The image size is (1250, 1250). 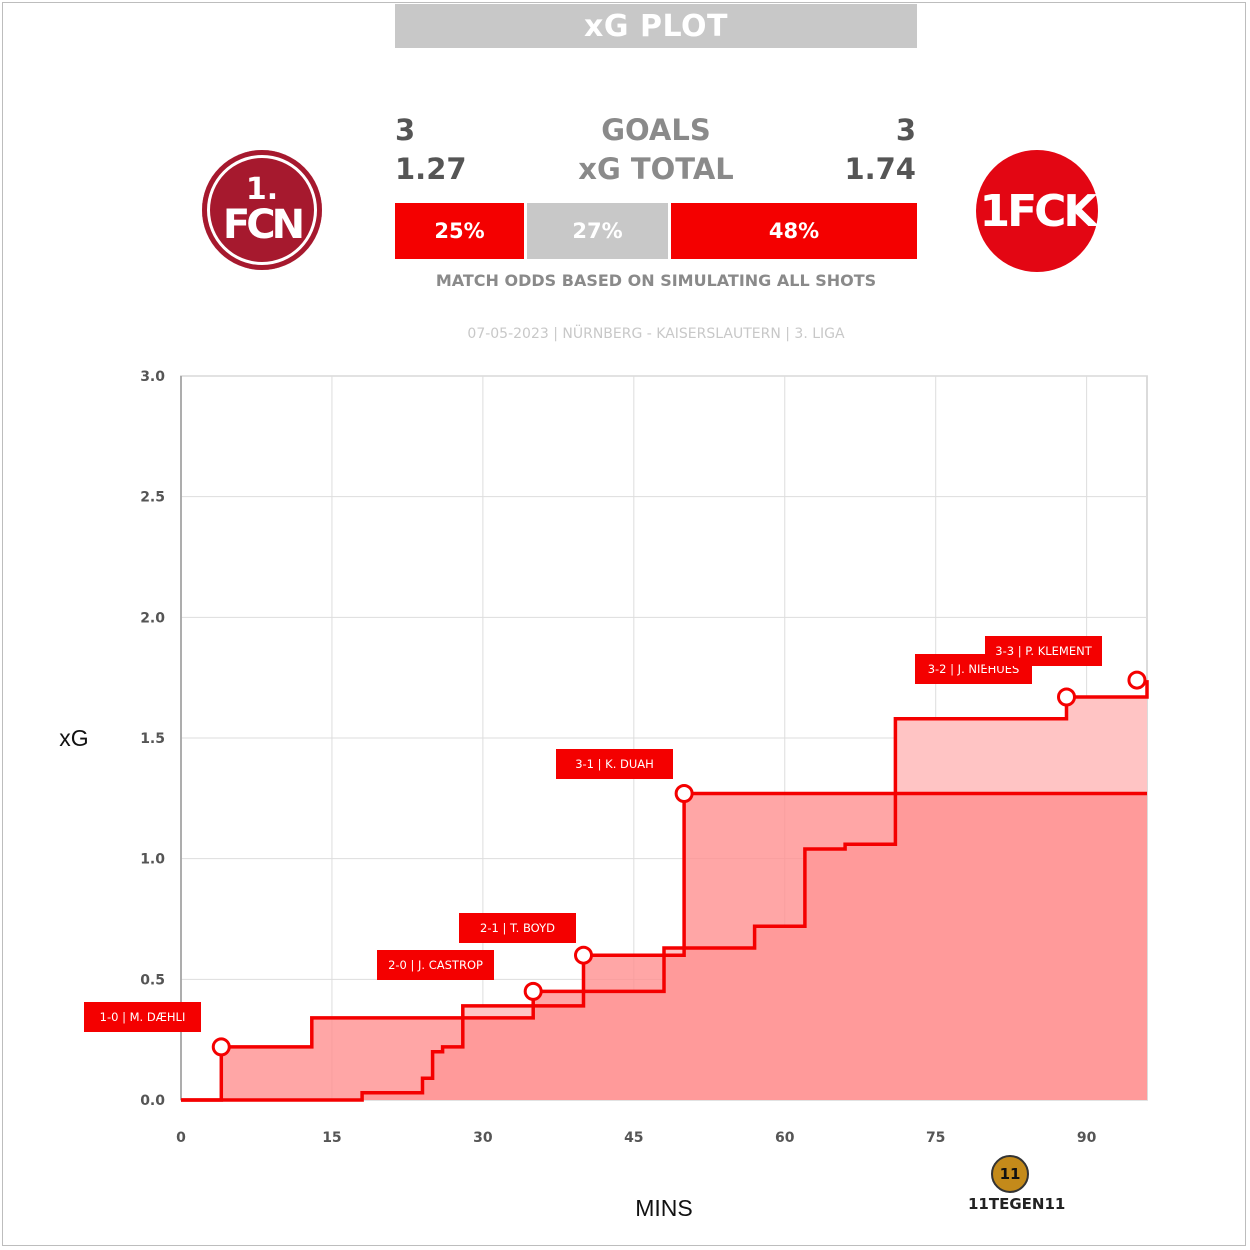 I want to click on goal-label: 1-0 | M. DÆHLI, so click(x=143, y=1017).